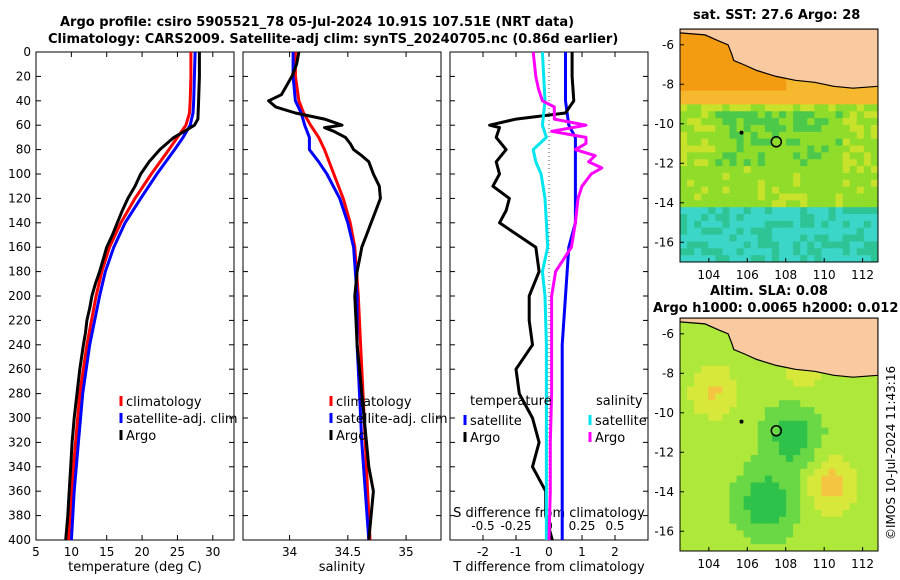 Image resolution: width=900 pixels, height=580 pixels. I want to click on map-sla-field, so click(779, 434).